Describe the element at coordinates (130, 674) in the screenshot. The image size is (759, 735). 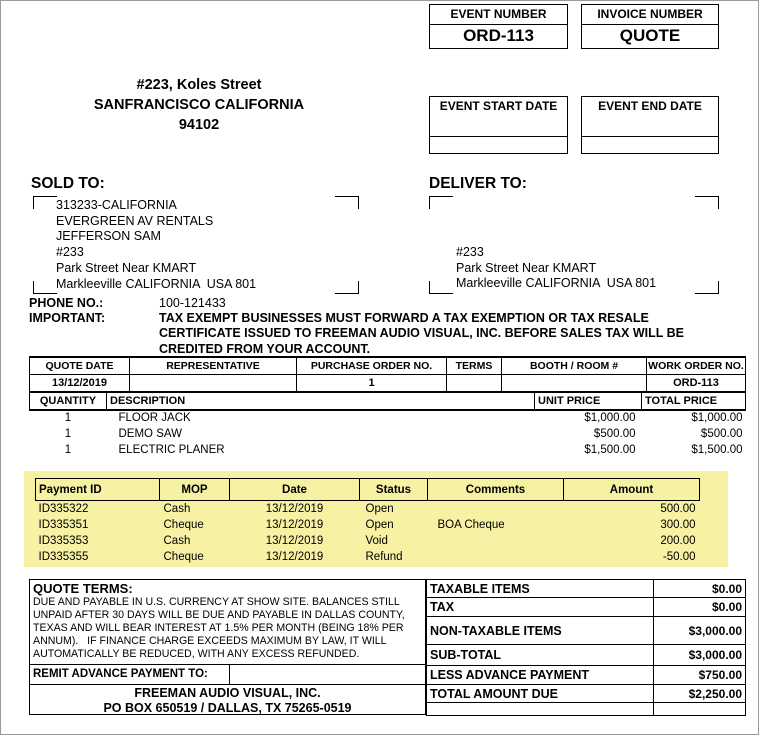
I see `remit-label: REMIT ADVANCE PAYMENT TO:` at that location.